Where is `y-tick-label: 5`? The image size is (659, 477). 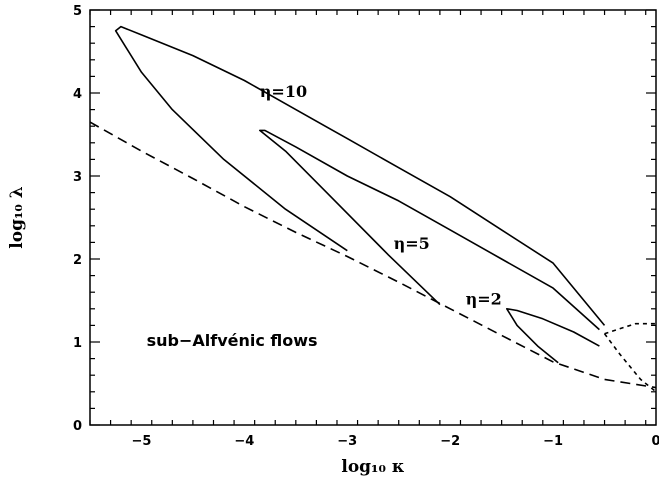 y-tick-label: 5 is located at coordinates (77, 11).